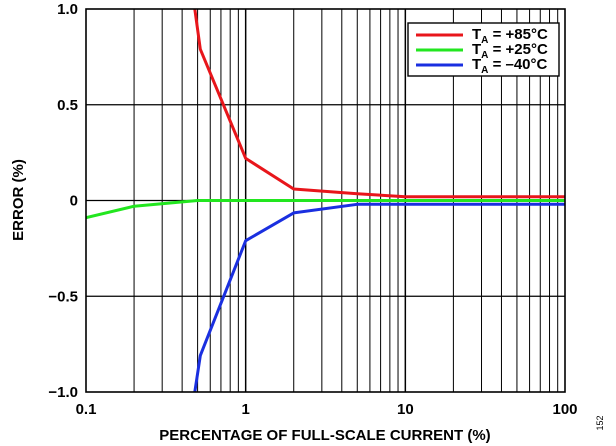 This screenshot has width=616, height=446. What do you see at coordinates (67, 105) in the screenshot?
I see `y-tick-label: 0.5` at bounding box center [67, 105].